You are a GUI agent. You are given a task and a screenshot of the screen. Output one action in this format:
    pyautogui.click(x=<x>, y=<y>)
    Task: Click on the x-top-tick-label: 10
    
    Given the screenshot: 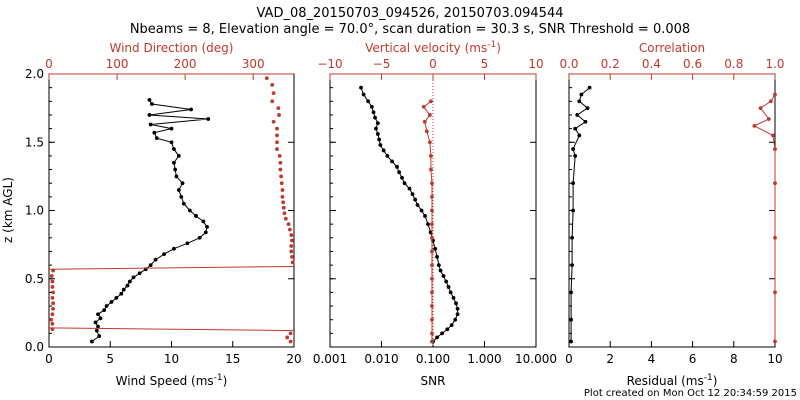 What is the action you would take?
    pyautogui.click(x=535, y=64)
    